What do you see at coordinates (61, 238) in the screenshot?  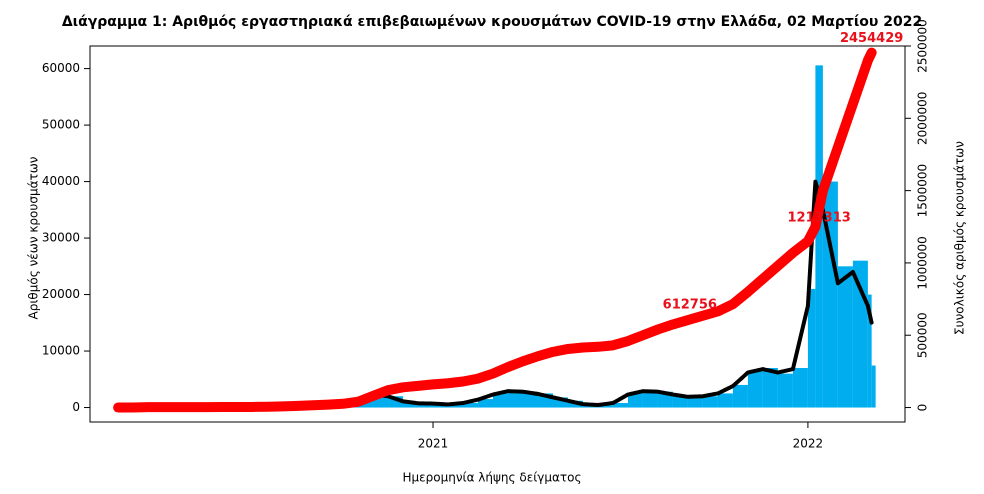 I see `y-tick-label: 30000` at bounding box center [61, 238].